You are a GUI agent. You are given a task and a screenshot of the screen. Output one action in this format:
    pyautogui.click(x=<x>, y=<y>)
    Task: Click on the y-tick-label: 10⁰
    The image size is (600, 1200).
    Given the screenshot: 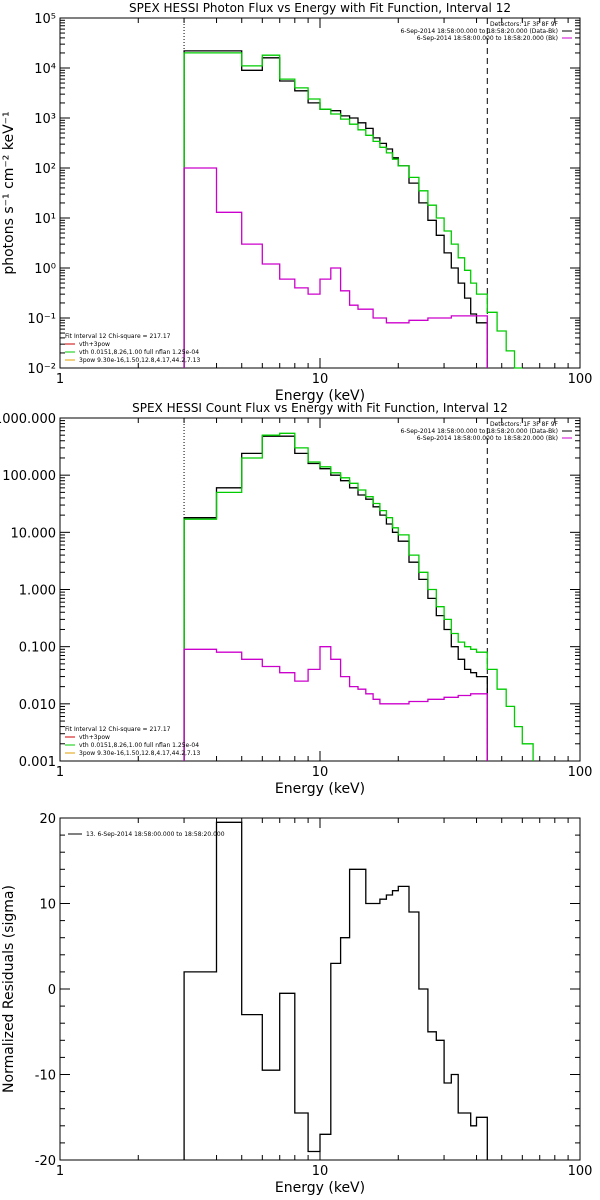 What is the action you would take?
    pyautogui.click(x=45, y=269)
    